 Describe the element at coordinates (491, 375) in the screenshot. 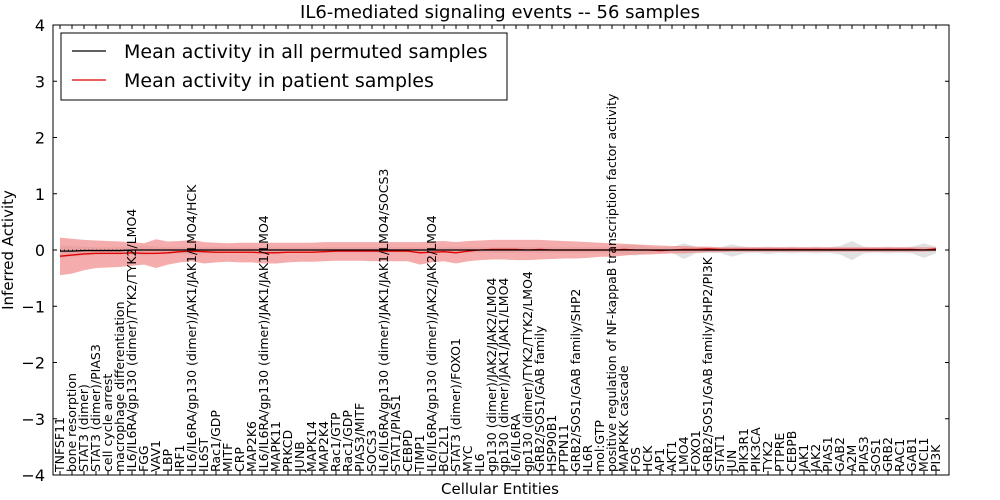

I see `entity-label: gp130 (dimer)/JAK2/JAK2/LMO4` at that location.